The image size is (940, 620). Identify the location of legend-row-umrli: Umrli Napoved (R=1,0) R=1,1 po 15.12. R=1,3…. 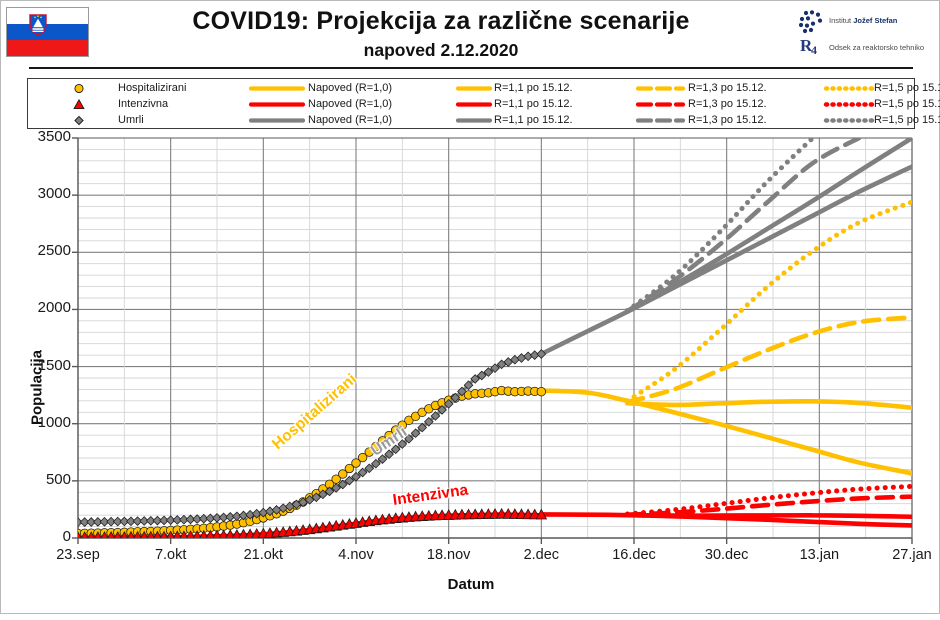
(484, 120).